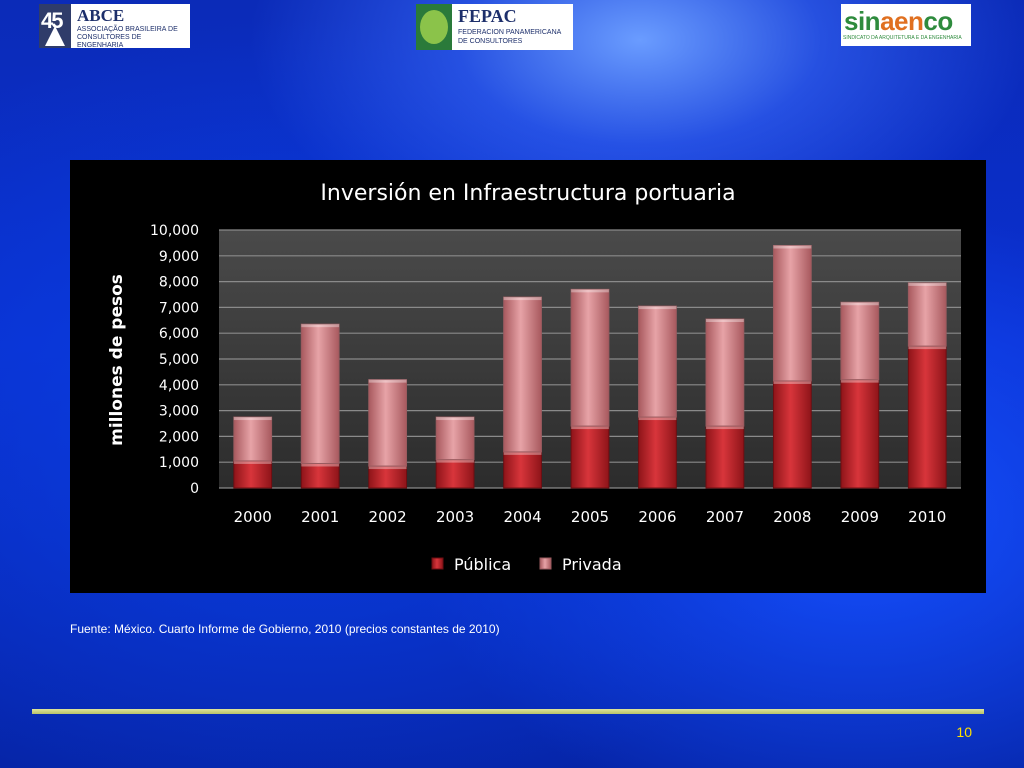 The height and width of the screenshot is (768, 1024). What do you see at coordinates (179, 412) in the screenshot?
I see `y-tick-label: 3,000` at bounding box center [179, 412].